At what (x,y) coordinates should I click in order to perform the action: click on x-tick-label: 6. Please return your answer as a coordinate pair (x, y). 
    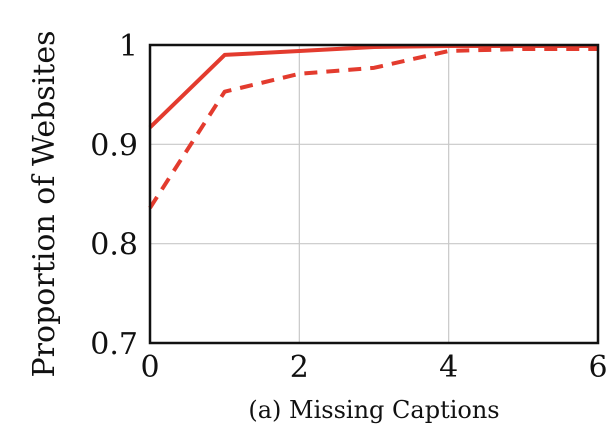
    Looking at the image, I should click on (597, 367).